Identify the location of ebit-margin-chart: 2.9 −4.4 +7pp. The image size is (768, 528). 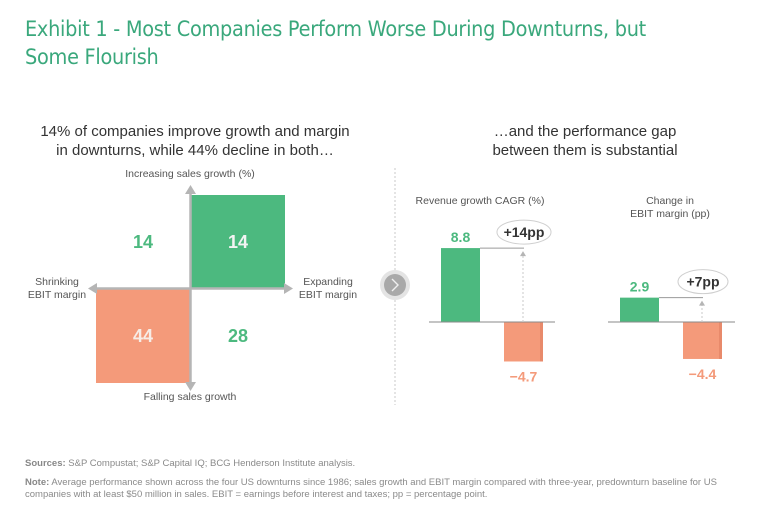
(671, 325).